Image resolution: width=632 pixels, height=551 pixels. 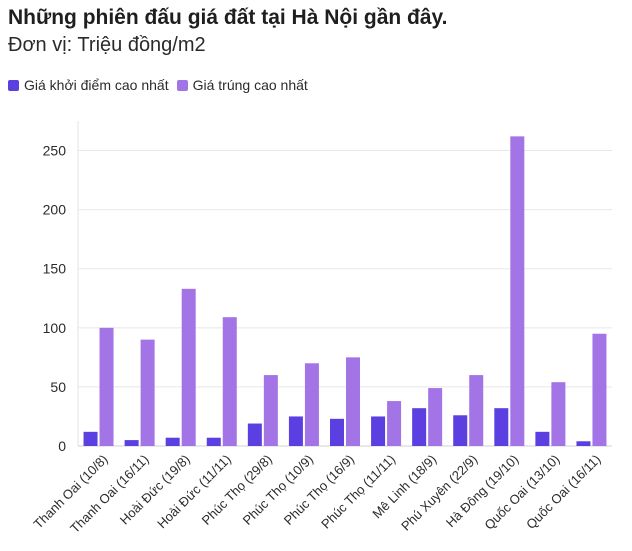 I want to click on x-tick-label: Phúc Thọ (16/9), so click(x=319, y=490).